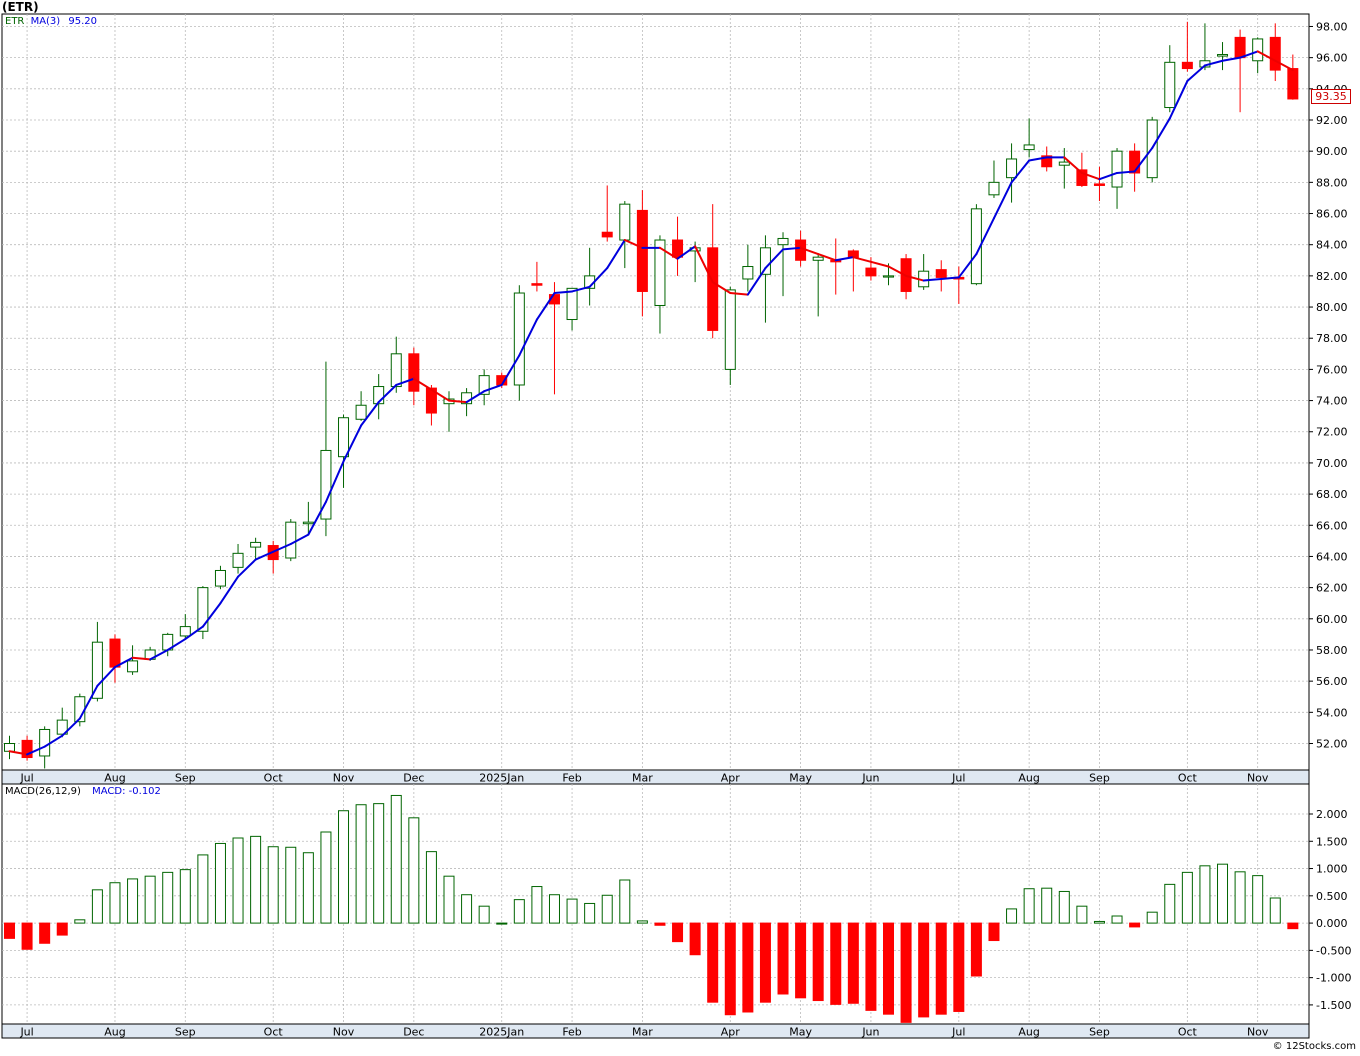 Image resolution: width=1360 pixels, height=1056 pixels. What do you see at coordinates (800, 778) in the screenshot?
I see `date-label-top: May` at bounding box center [800, 778].